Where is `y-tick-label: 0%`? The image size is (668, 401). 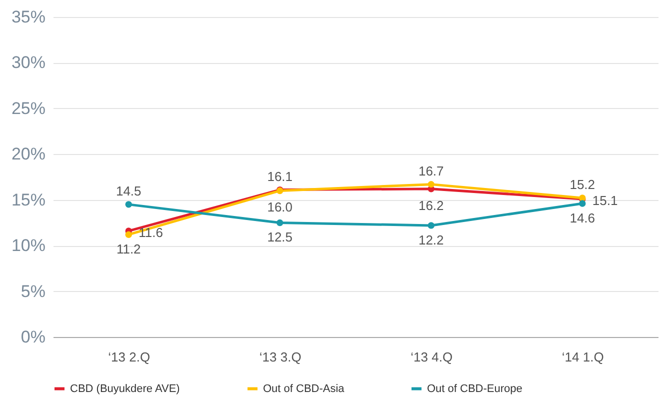 y-tick-label: 0% is located at coordinates (33, 337).